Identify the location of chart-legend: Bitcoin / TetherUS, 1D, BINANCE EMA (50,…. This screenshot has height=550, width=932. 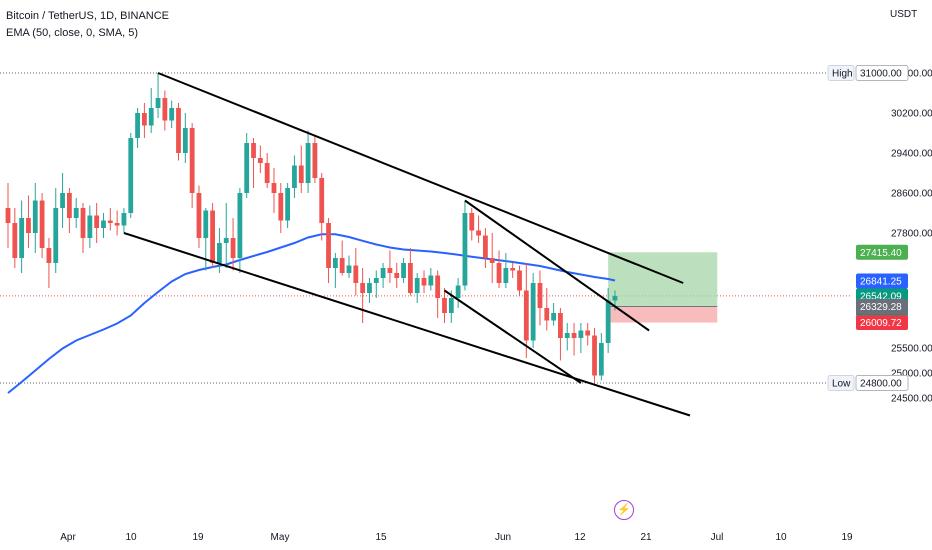
(87, 25).